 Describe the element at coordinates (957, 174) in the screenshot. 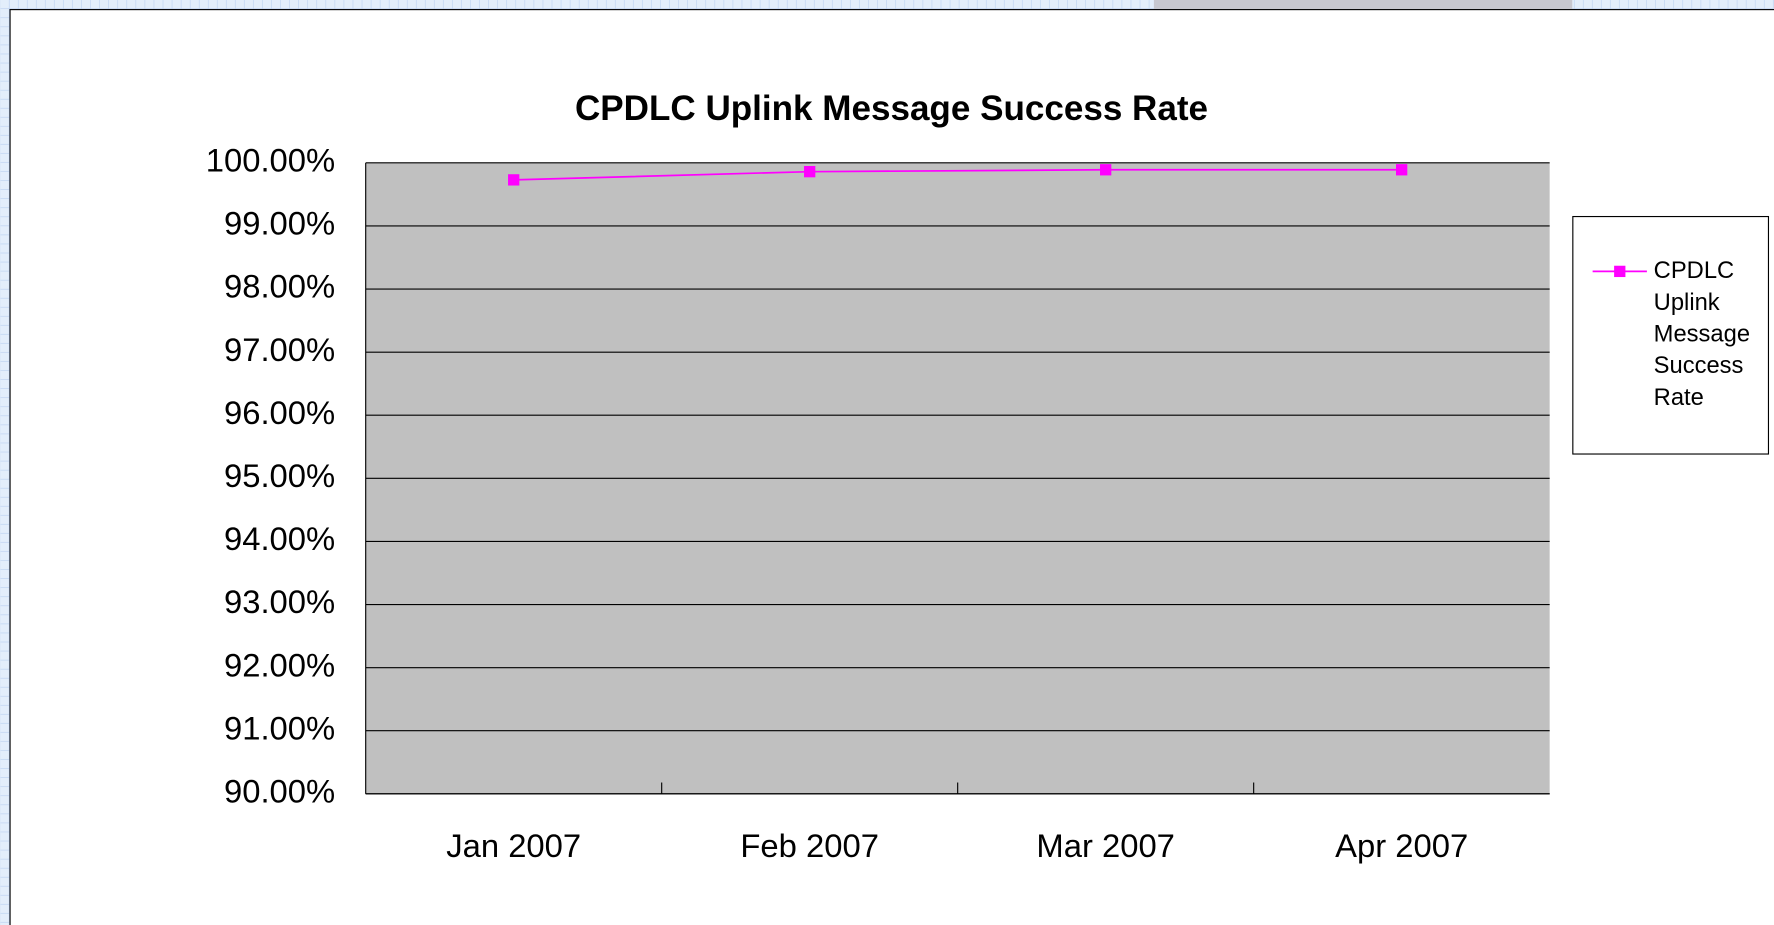

I see `series-line` at that location.